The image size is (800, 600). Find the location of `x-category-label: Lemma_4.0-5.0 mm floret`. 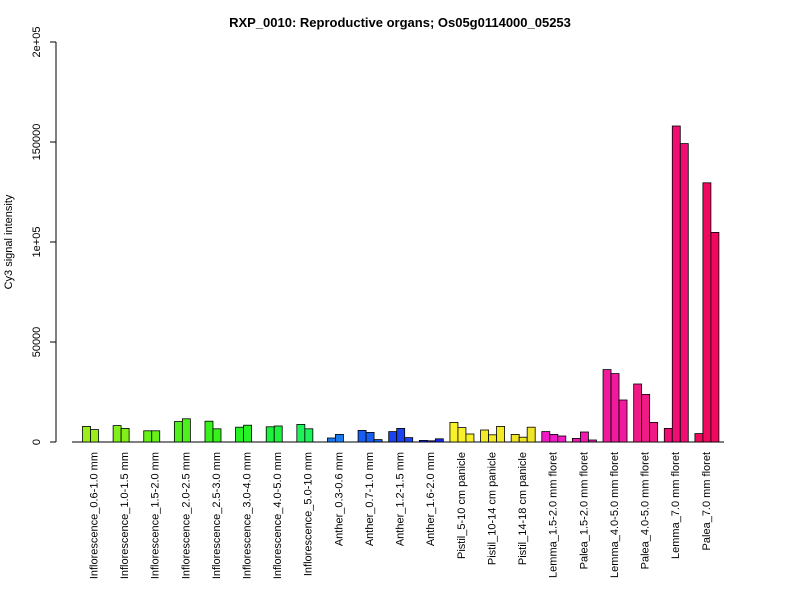

x-category-label: Lemma_4.0-5.0 mm floret is located at coordinates (615, 515).